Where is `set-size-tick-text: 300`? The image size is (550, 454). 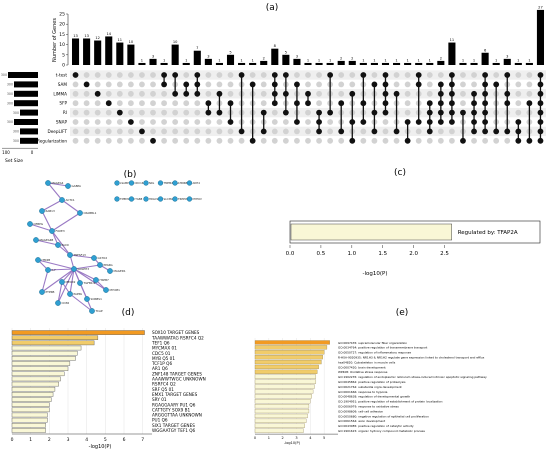 set-size-tick-text: 300 is located at coordinates (16, 132).